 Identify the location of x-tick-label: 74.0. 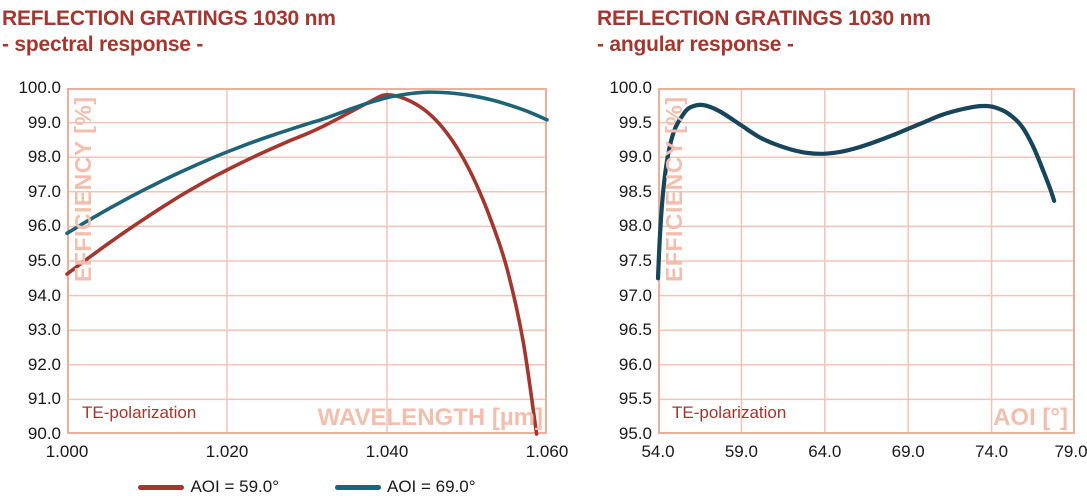
(992, 451).